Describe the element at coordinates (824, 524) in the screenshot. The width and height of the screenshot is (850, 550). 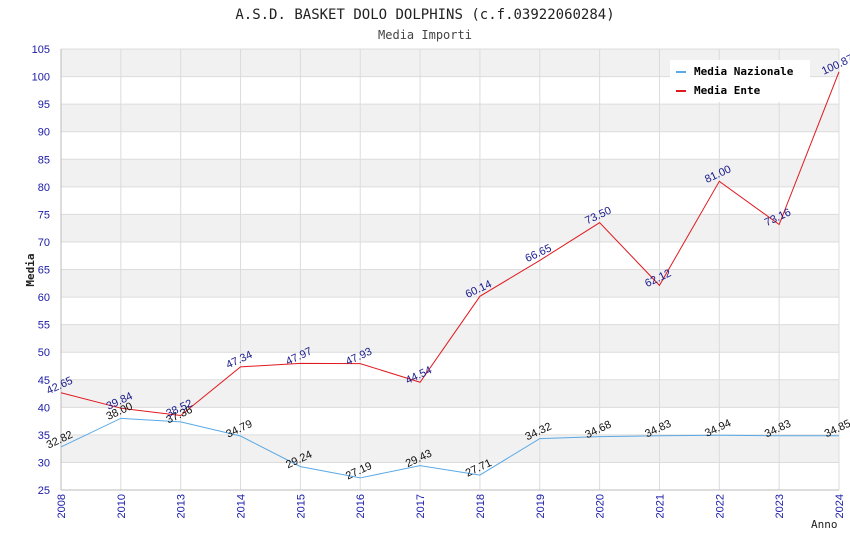
I see `x-axis-label: Anno` at that location.